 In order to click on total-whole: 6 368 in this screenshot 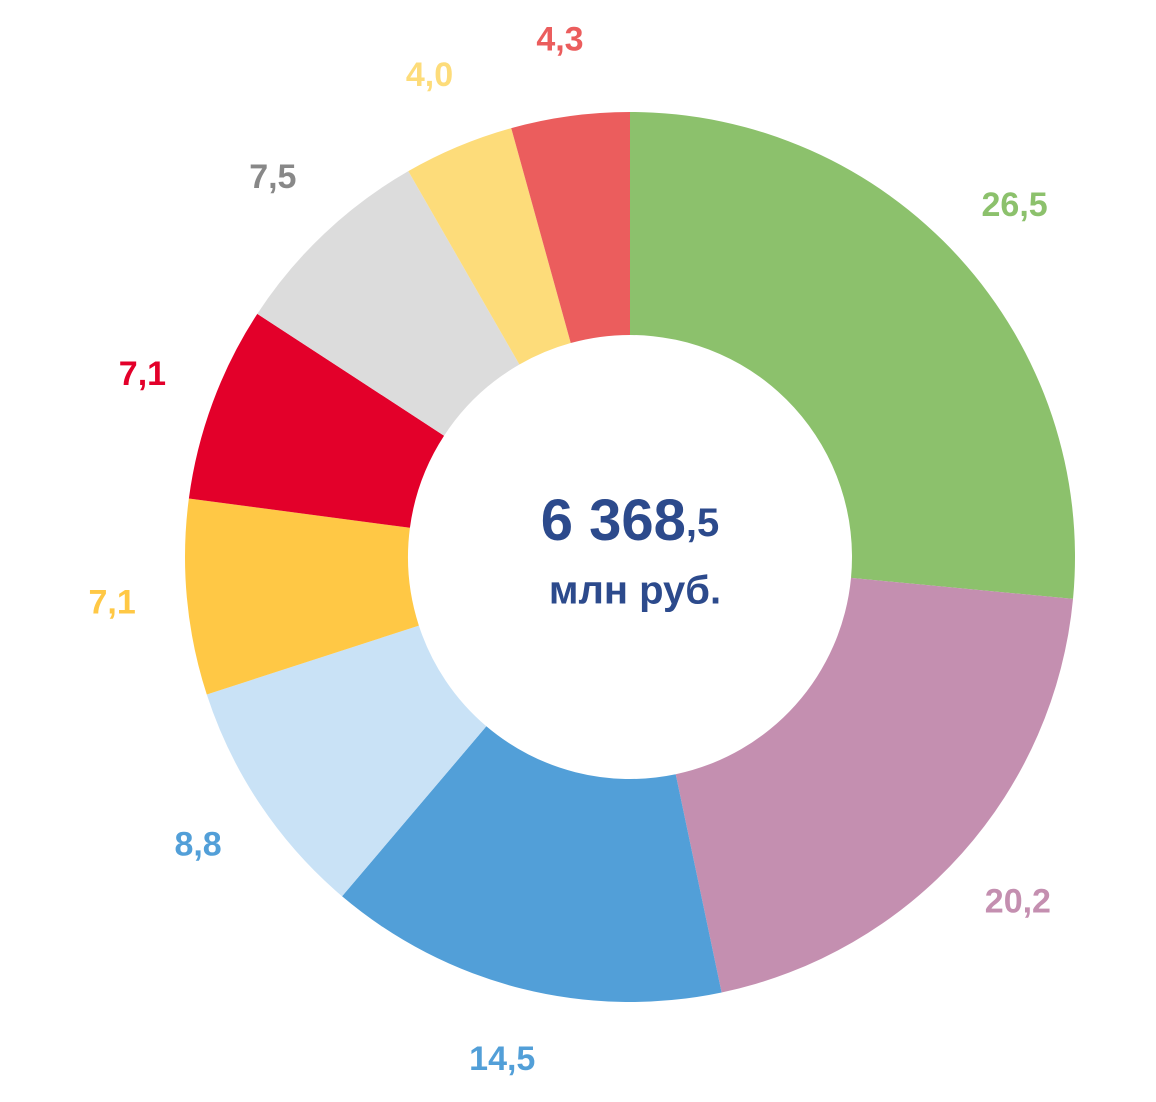, I will do `click(613, 520)`.